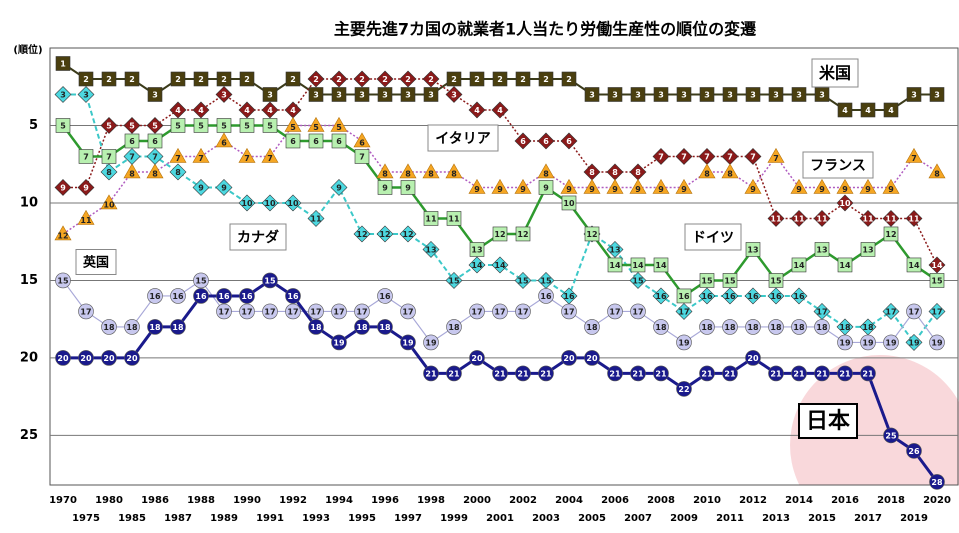 The image size is (959, 533). I want to click on x-tick-label: 1996, so click(385, 500).